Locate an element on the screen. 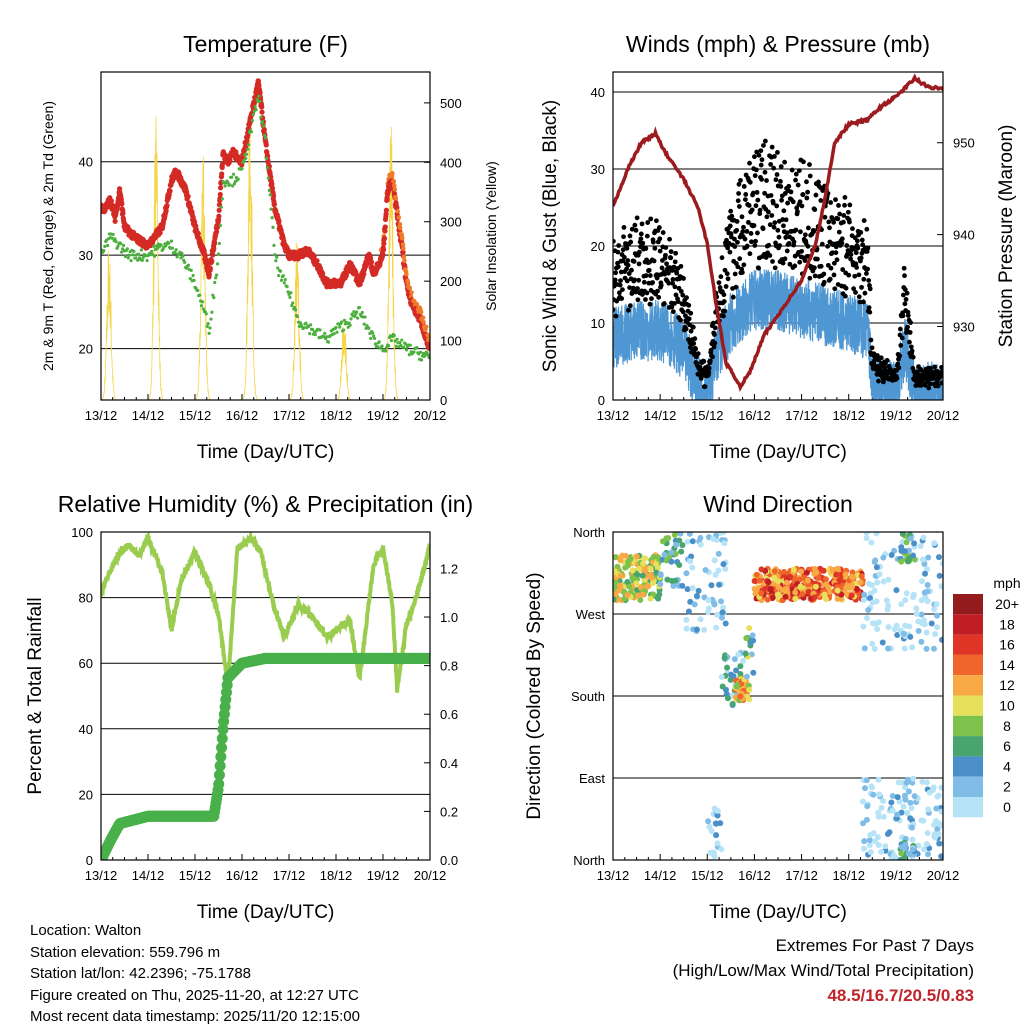 The height and width of the screenshot is (1028, 1024). x-tick-label: 13/12 is located at coordinates (101, 875).